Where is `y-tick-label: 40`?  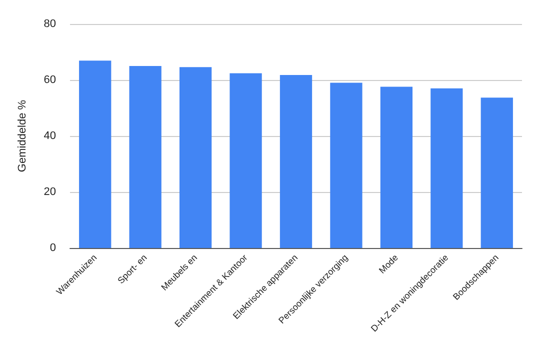
y-tick-label: 40 is located at coordinates (50, 136).